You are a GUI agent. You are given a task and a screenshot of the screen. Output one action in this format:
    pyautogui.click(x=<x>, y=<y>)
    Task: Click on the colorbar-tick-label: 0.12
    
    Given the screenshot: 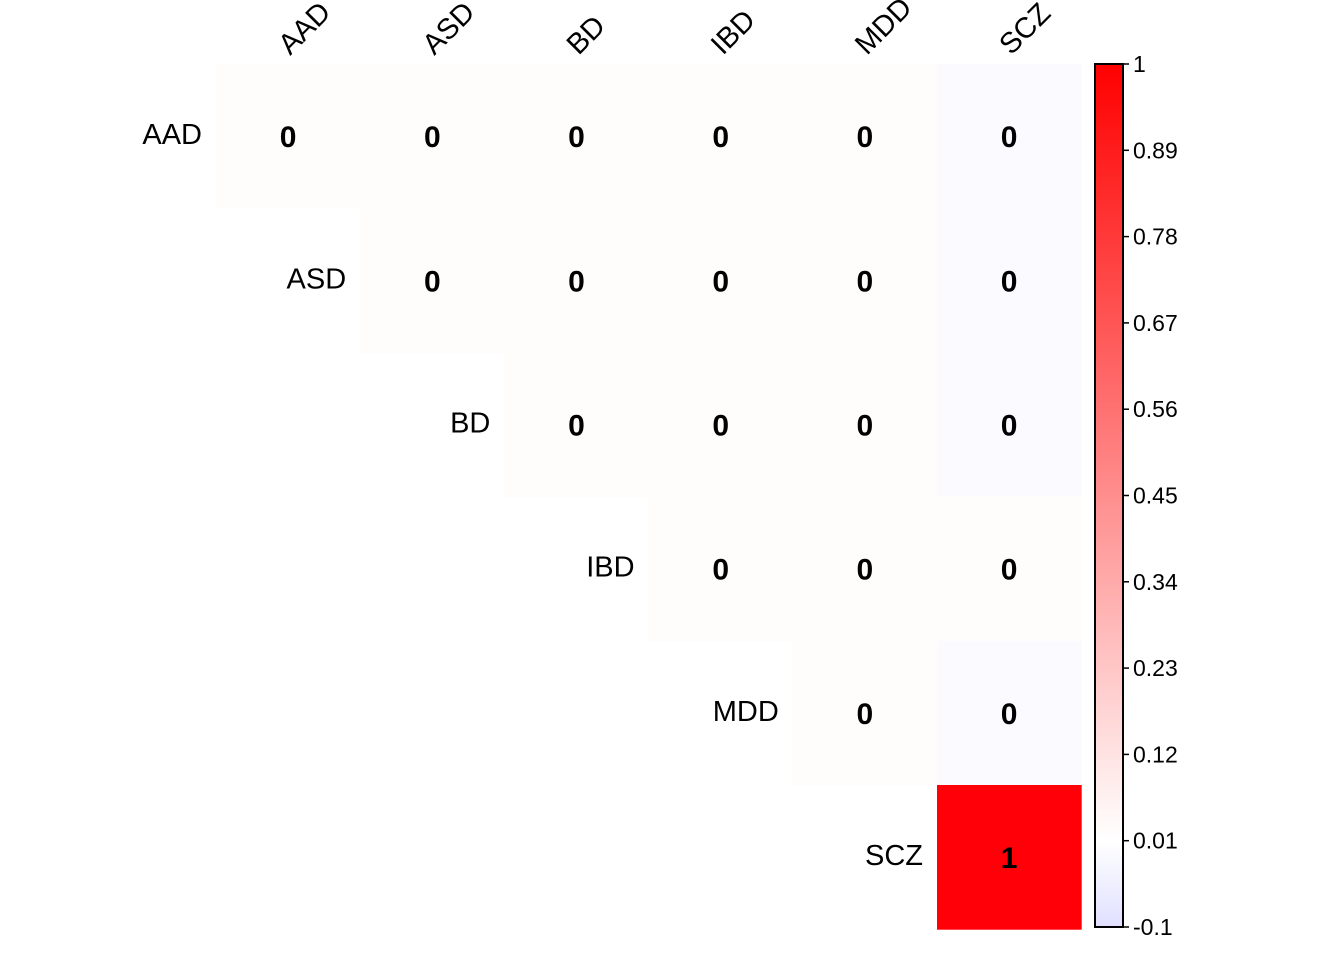 What is the action you would take?
    pyautogui.click(x=1155, y=754)
    